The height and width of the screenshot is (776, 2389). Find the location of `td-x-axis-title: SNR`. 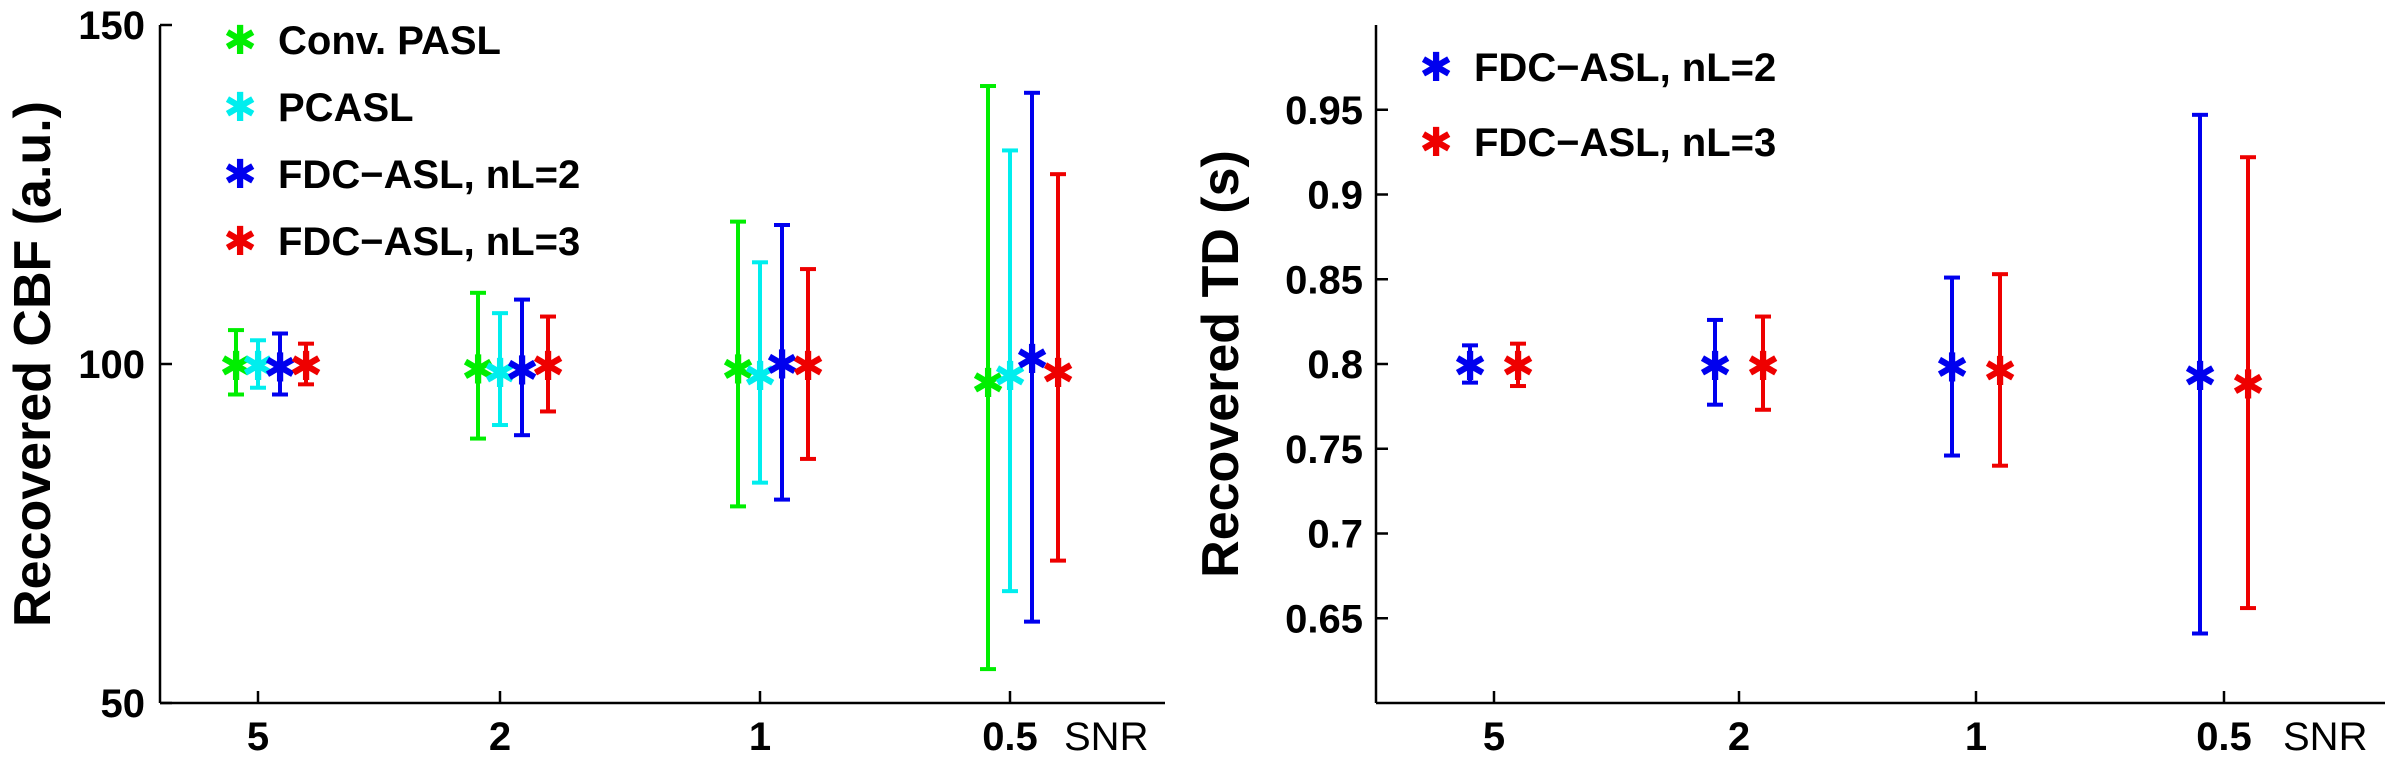

td-x-axis-title: SNR is located at coordinates (2325, 737).